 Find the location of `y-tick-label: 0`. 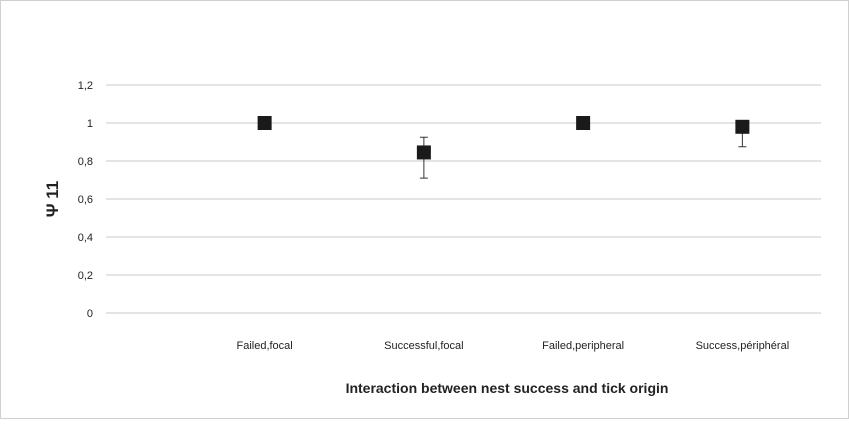

y-tick-label: 0 is located at coordinates (90, 314).